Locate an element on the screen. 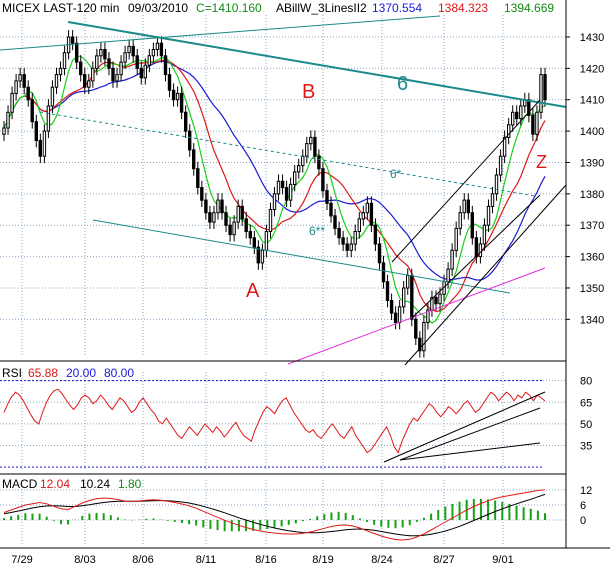  x-tick-label: 8/24 is located at coordinates (381, 560).